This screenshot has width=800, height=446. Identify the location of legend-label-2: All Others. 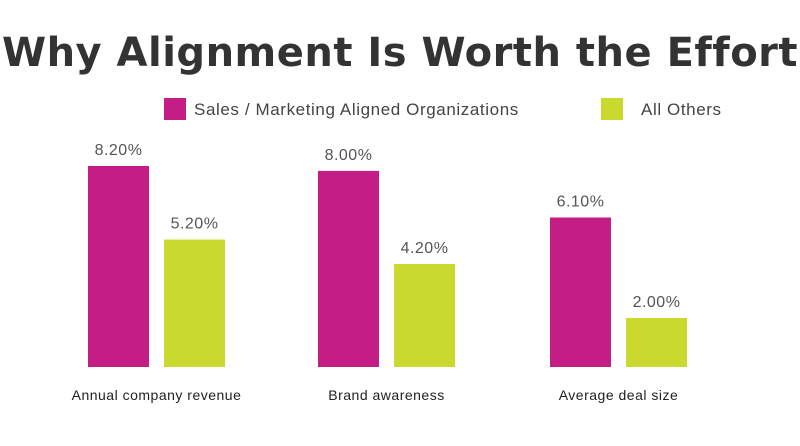
(681, 109).